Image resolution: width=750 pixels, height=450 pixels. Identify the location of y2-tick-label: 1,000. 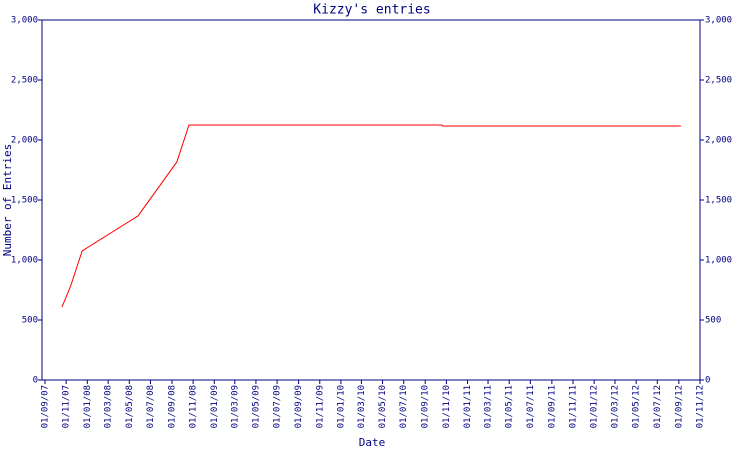
(718, 261).